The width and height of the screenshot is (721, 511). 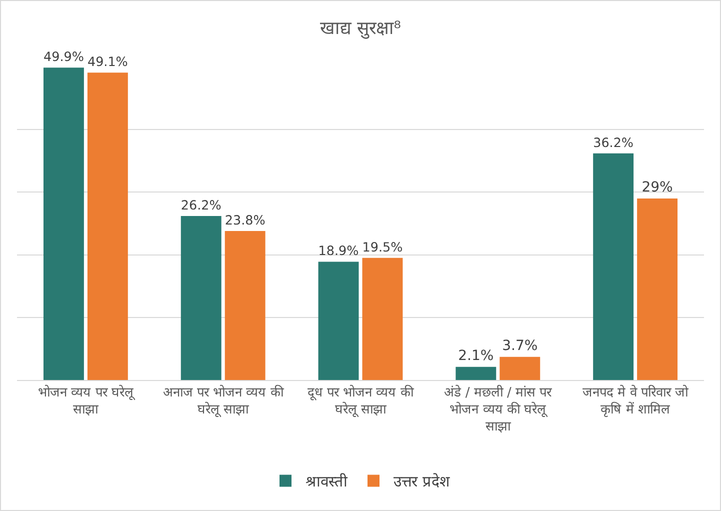 I want to click on data-label: 49.9%, so click(x=64, y=57).